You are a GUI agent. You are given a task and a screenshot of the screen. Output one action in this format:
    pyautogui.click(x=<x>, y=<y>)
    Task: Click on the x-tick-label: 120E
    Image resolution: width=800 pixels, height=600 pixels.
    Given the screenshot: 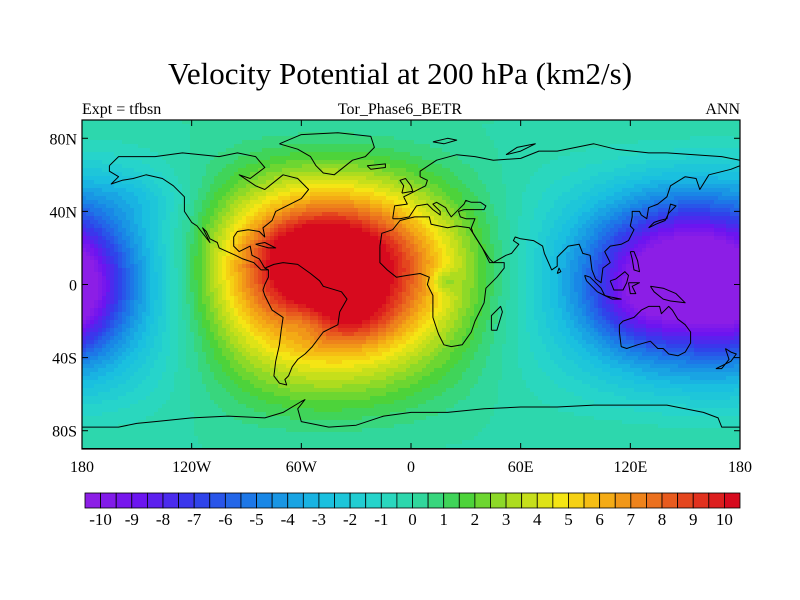 What is the action you would take?
    pyautogui.click(x=630, y=467)
    